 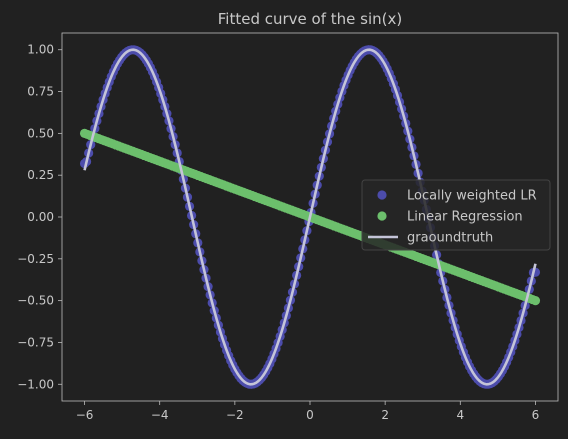 What do you see at coordinates (460, 415) in the screenshot?
I see `x-tick-label: 4` at bounding box center [460, 415].